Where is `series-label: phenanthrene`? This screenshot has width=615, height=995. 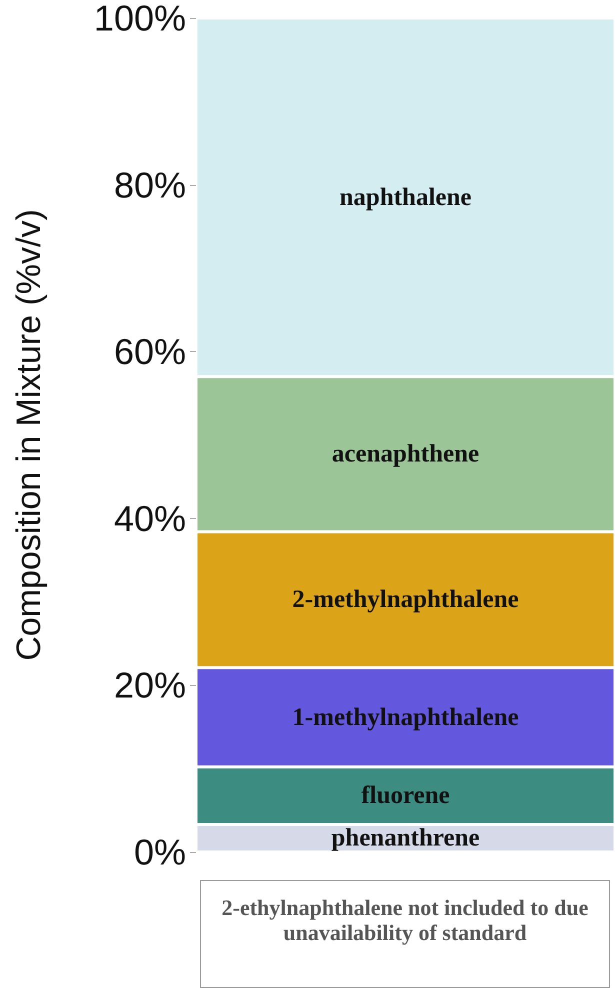
series-label: phenanthrene is located at coordinates (405, 838).